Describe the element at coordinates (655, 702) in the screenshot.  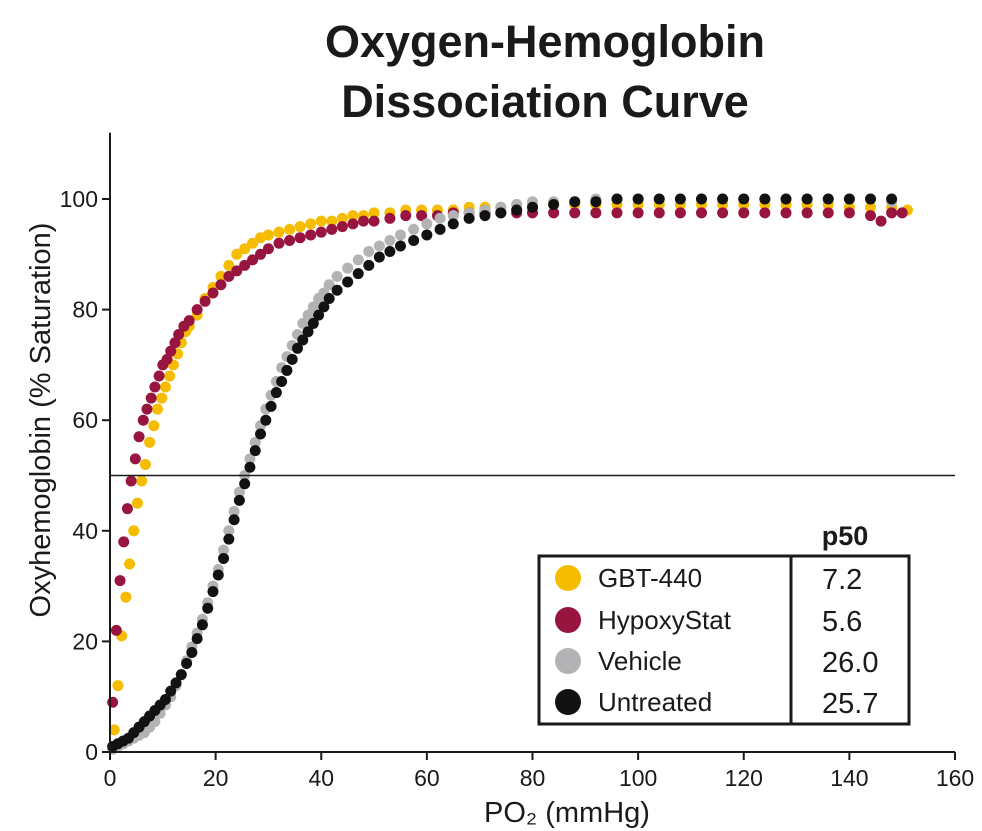
I see `legend-label: Untreated` at that location.